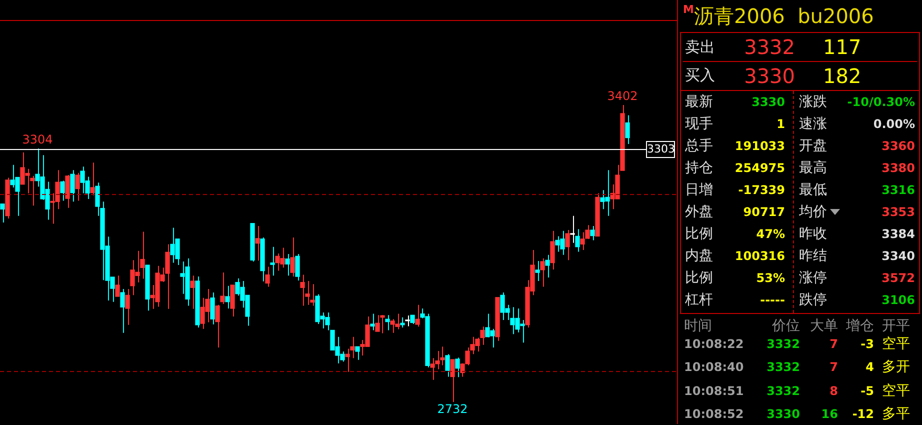  I want to click on text: 47%, so click(770, 234).